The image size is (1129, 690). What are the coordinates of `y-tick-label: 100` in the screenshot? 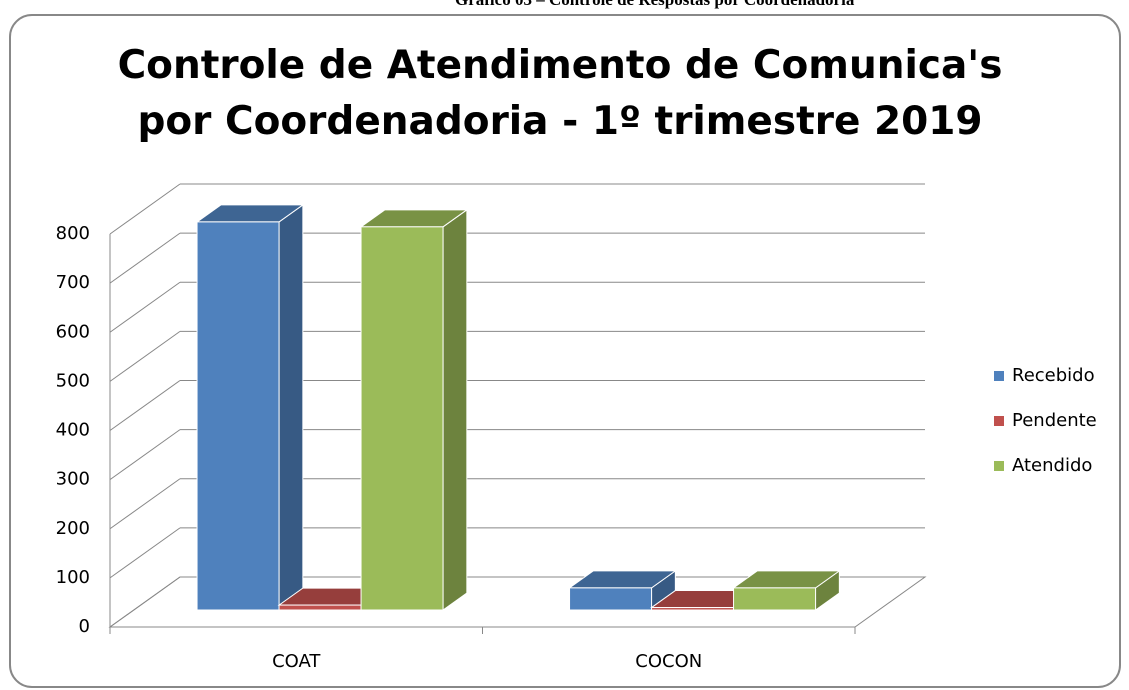 It's located at (73, 577).